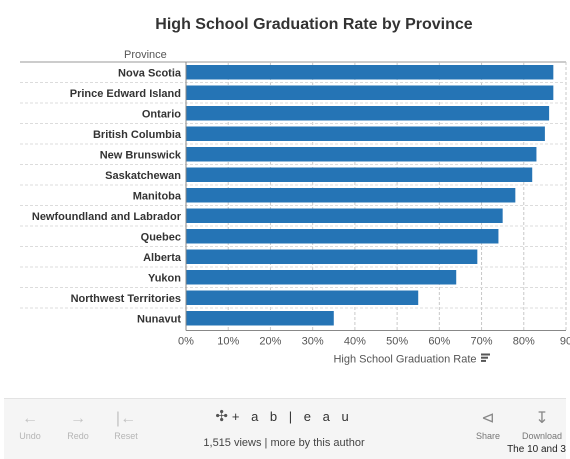 Image resolution: width=570 pixels, height=459 pixels. What do you see at coordinates (150, 73) in the screenshot?
I see `category-label: Nova Scotia` at bounding box center [150, 73].